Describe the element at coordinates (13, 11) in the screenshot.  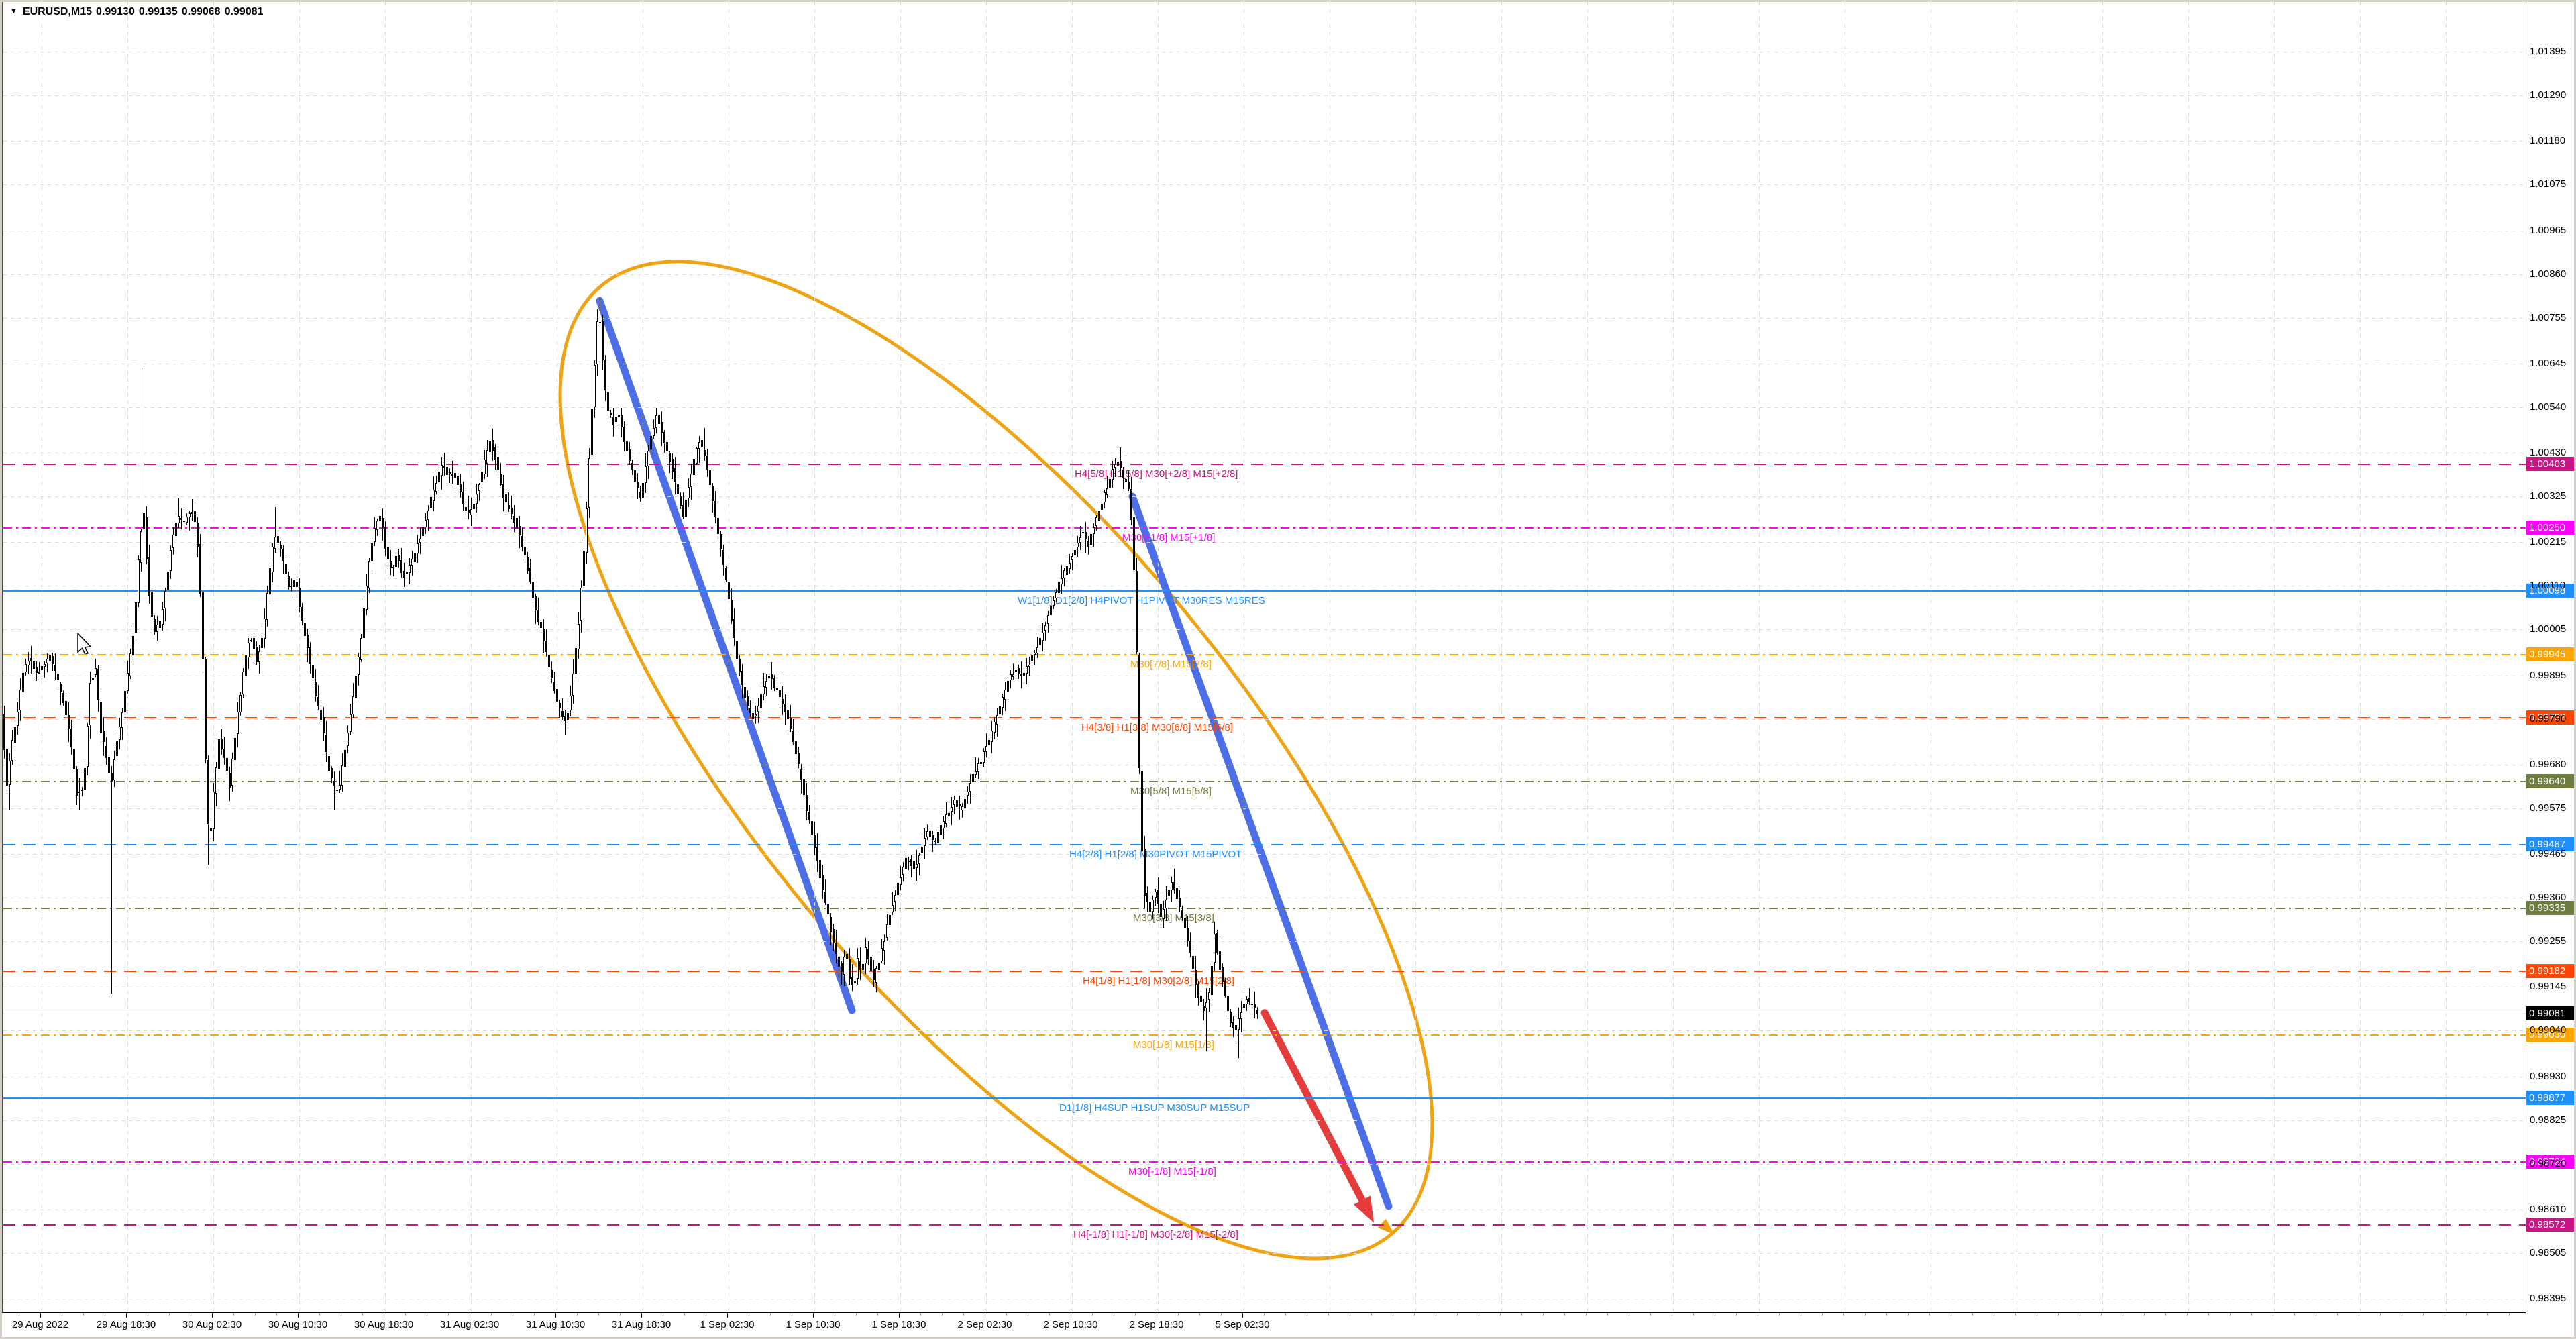
I see `symbol-dropdown-icon: ▼` at that location.